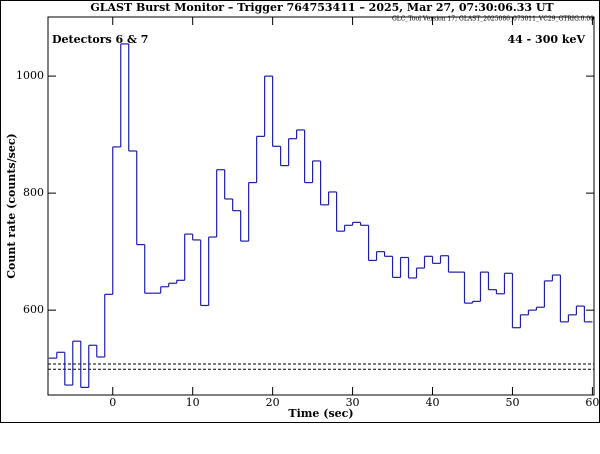 This screenshot has height=454, width=600. I want to click on x-tick-label: 60, so click(592, 402).